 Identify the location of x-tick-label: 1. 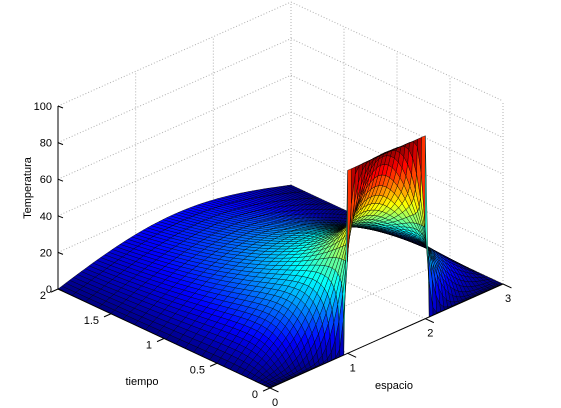
(353, 368).